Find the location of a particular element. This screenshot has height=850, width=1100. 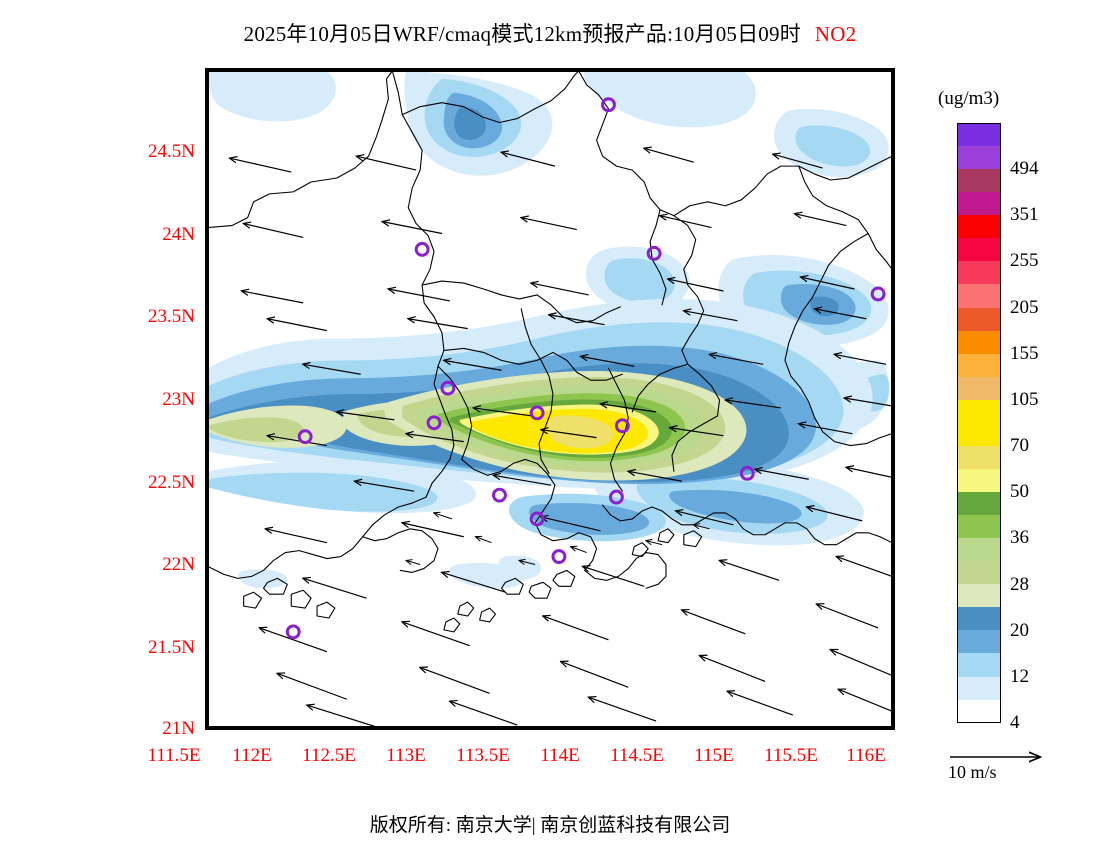

lon-tick-113: 113E is located at coordinates (406, 755).